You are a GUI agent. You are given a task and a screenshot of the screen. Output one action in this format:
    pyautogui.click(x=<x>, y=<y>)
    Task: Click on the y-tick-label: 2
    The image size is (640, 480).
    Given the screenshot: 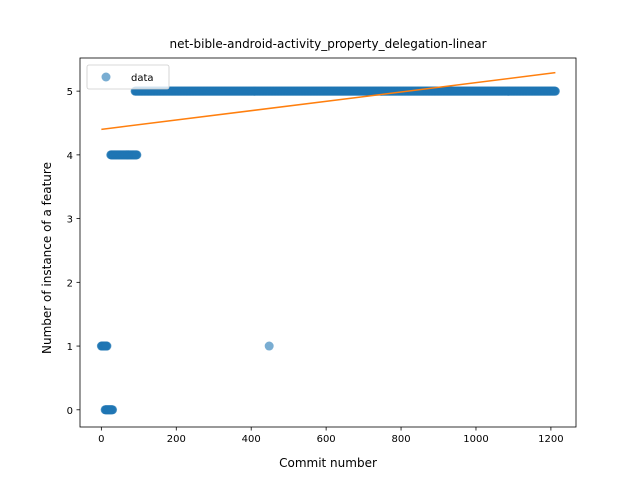 What is the action you would take?
    pyautogui.click(x=70, y=283)
    